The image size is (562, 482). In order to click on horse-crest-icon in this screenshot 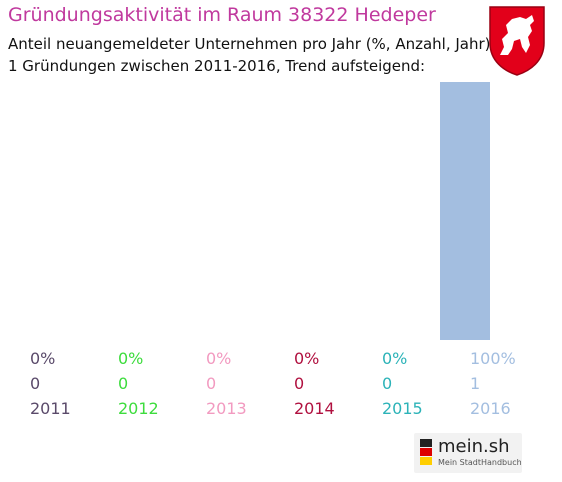, I will do `click(517, 41)`.